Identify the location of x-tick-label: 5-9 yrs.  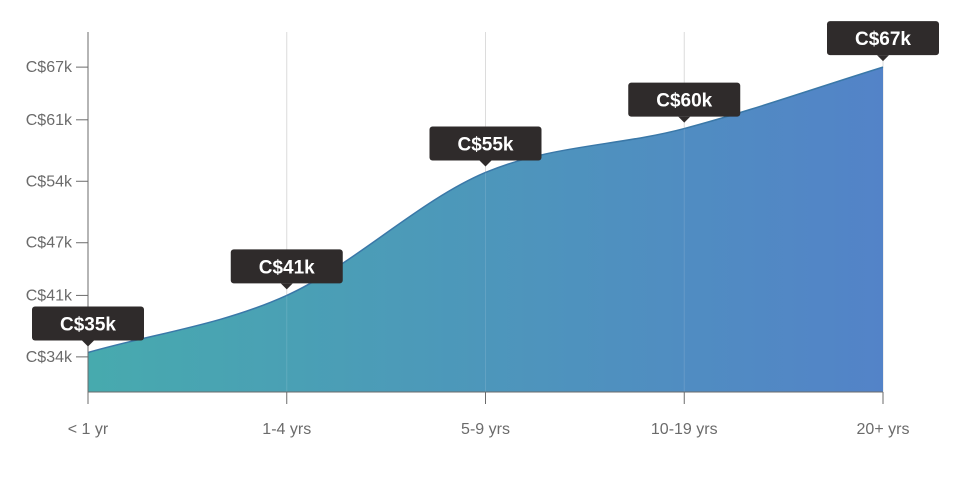
(485, 429).